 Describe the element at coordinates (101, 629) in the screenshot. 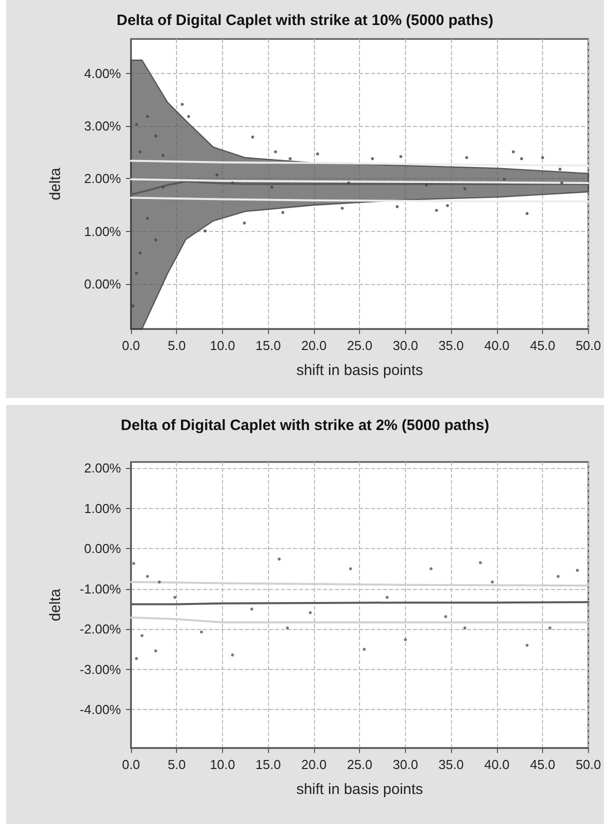

I see `y-tick-label: -2.00%` at that location.